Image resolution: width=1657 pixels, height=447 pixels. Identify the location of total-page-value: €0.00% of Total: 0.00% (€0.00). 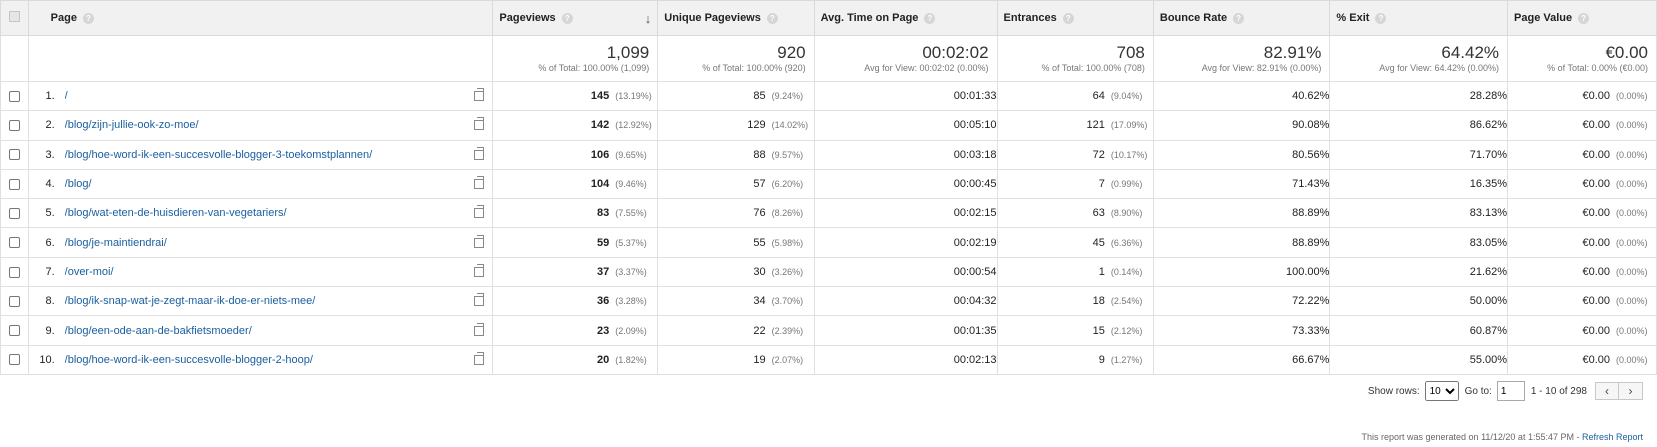
(1582, 58).